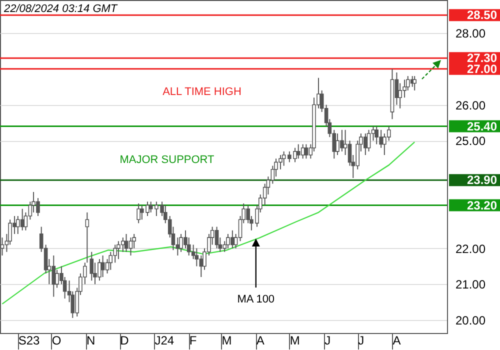 The width and height of the screenshot is (500, 350). What do you see at coordinates (57, 341) in the screenshot?
I see `x-tick-label: O` at bounding box center [57, 341].